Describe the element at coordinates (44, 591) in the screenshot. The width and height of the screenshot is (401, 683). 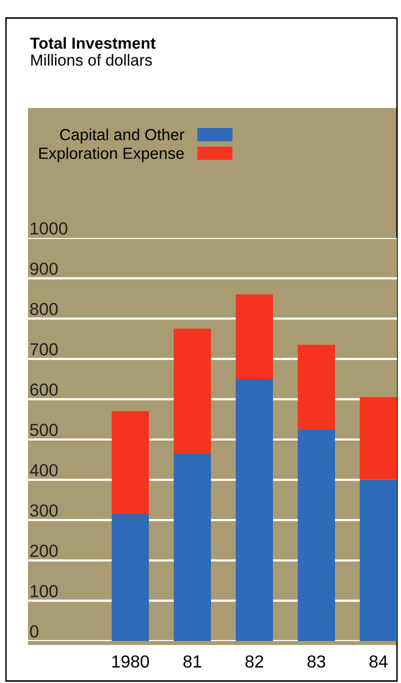
I see `y-tick-label: 100` at that location.